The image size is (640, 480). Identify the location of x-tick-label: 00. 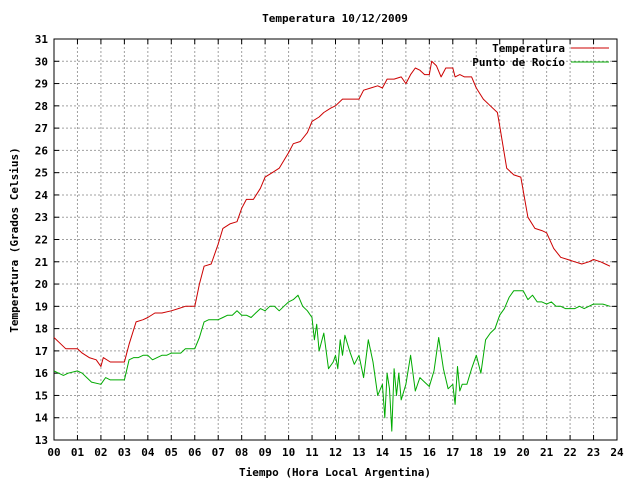
(53, 452).